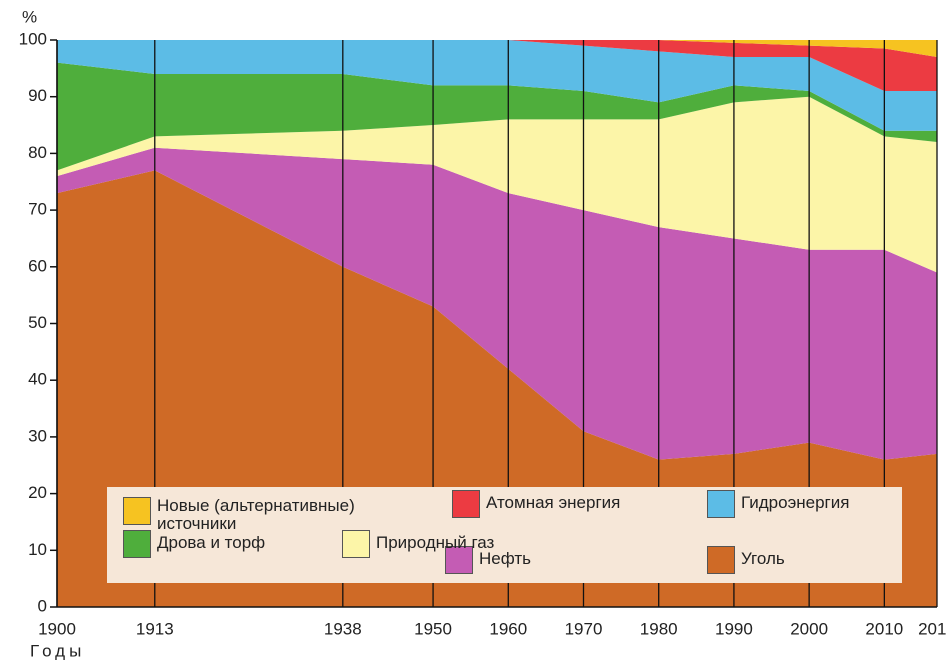  Describe the element at coordinates (37, 435) in the screenshot. I see `y-tick-label: 30` at that location.